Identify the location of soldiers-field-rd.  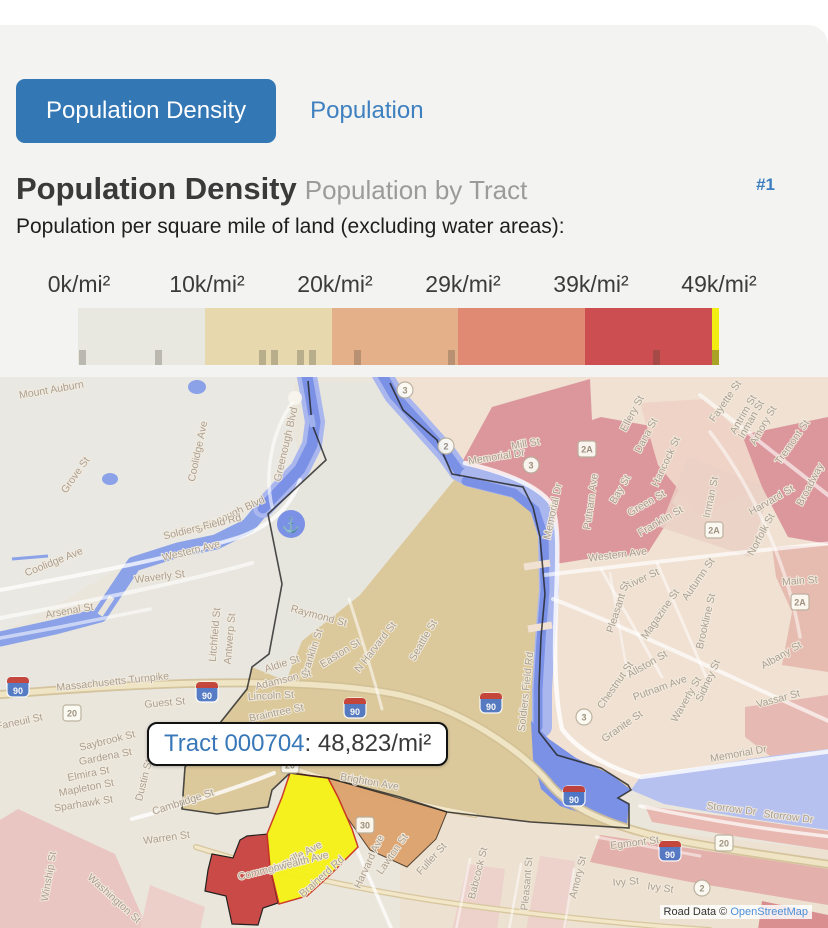
(151, 535).